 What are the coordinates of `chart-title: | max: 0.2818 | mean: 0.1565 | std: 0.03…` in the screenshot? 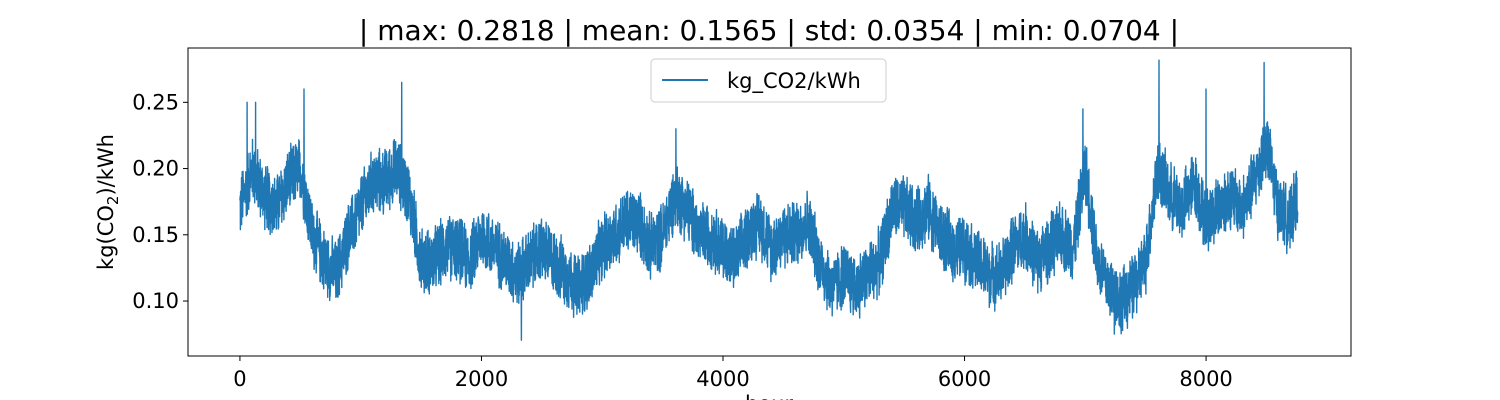 It's located at (769, 30).